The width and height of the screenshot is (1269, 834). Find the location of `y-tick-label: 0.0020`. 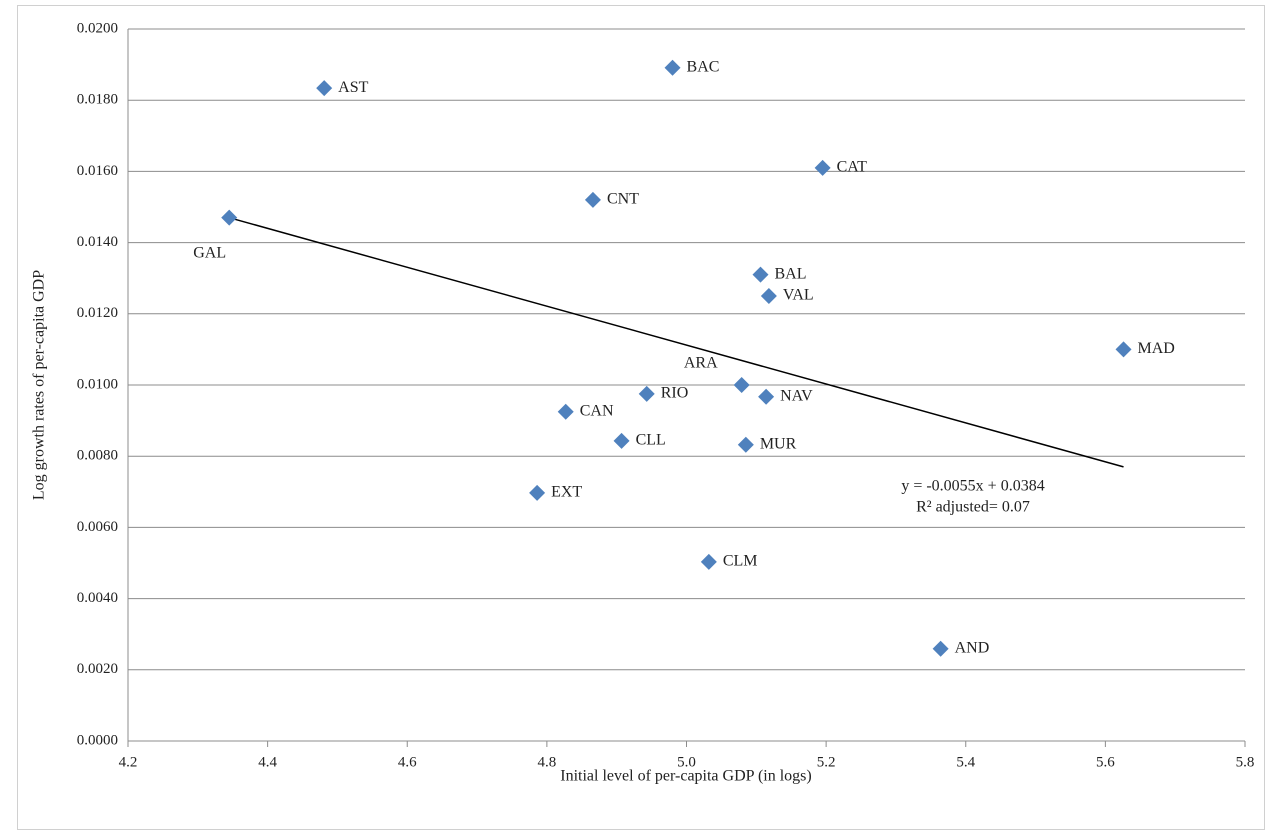

y-tick-label: 0.0020 is located at coordinates (97, 669).